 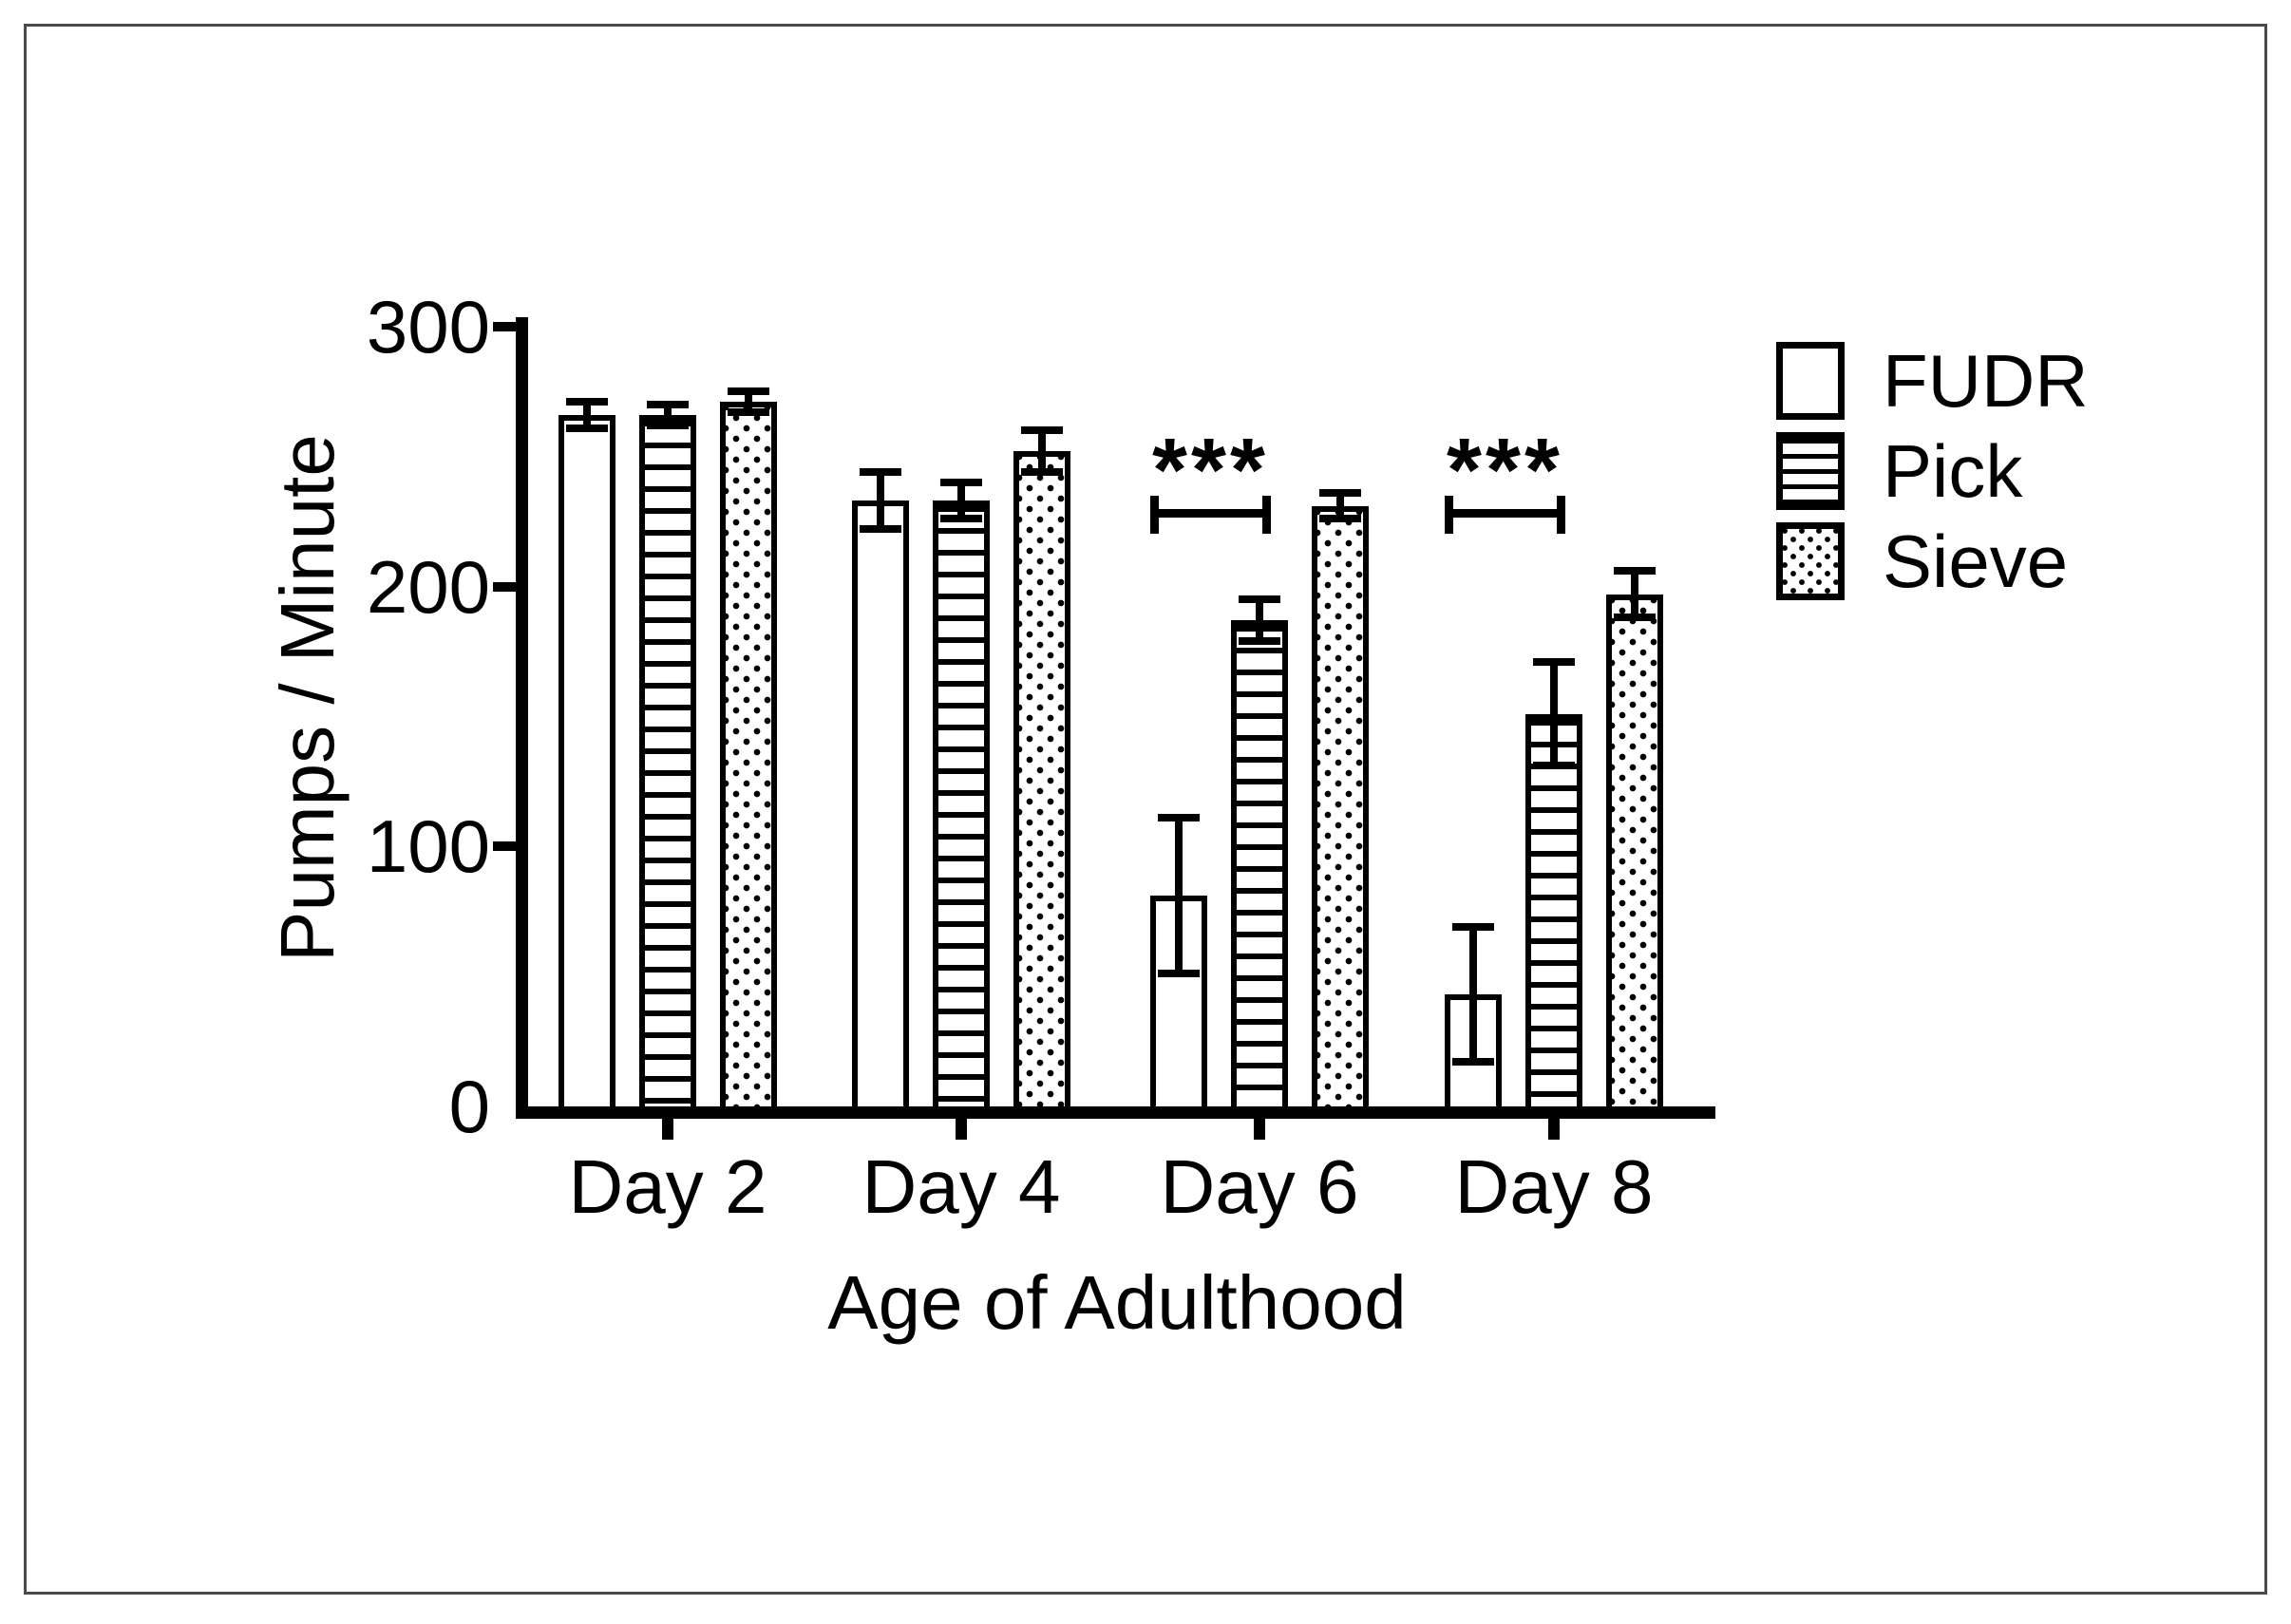 I want to click on legend: FUDR Pick Sieve, so click(x=1932, y=477).